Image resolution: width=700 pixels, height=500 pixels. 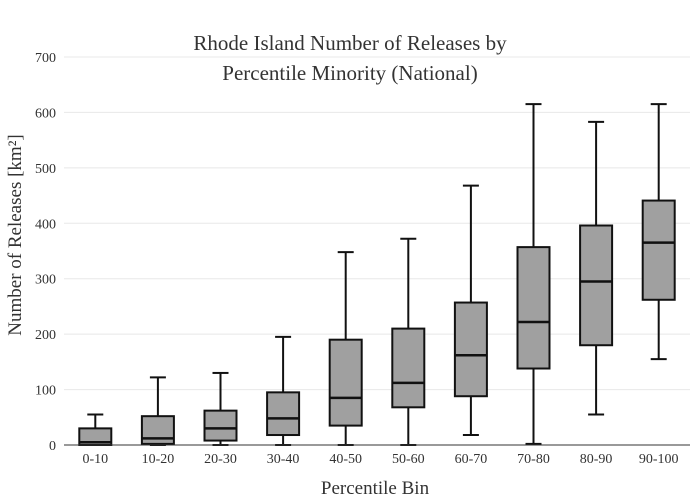 I want to click on y-tick-label: 100, so click(x=45, y=391).